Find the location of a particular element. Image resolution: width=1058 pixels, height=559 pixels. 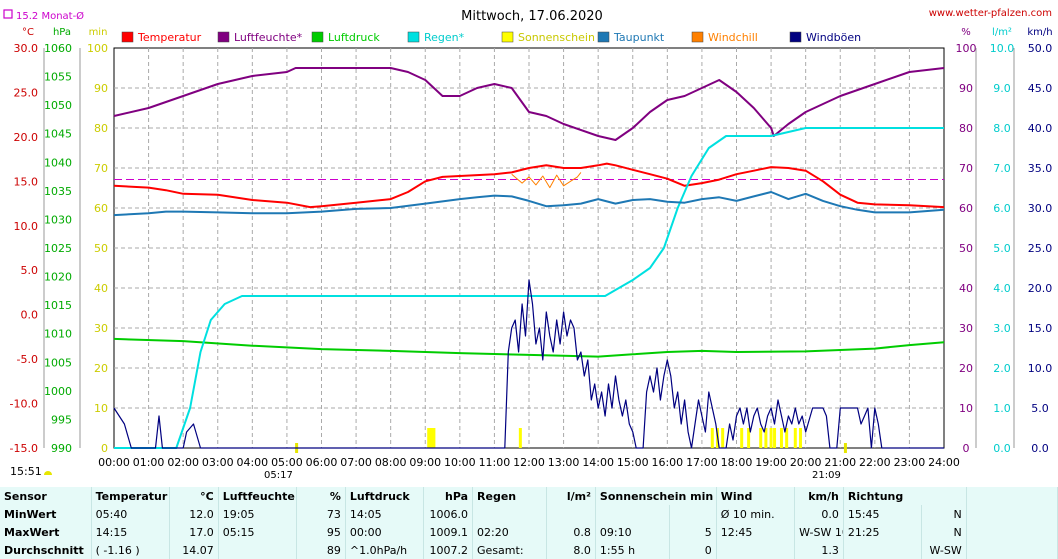

axis-tick-label-hpa: 1010 is located at coordinates (58, 334).